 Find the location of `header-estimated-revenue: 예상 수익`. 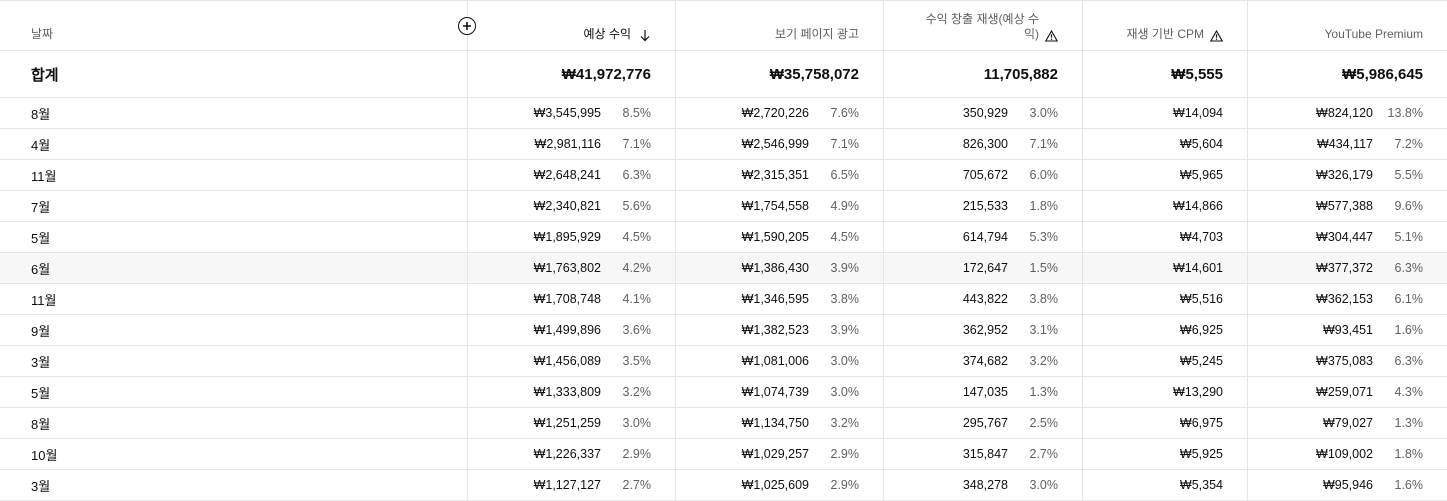

header-estimated-revenue: 예상 수익 is located at coordinates (572, 25).